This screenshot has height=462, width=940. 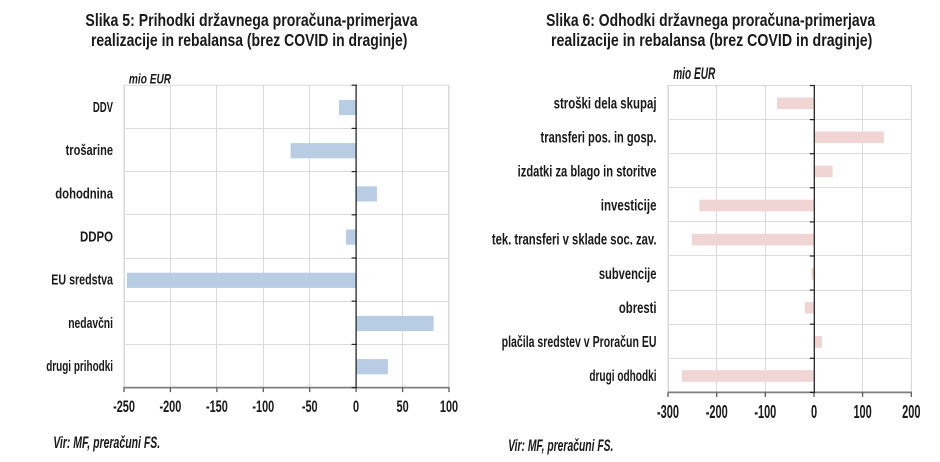 I want to click on svg-text: stroški dela skupaj, so click(x=605, y=102).